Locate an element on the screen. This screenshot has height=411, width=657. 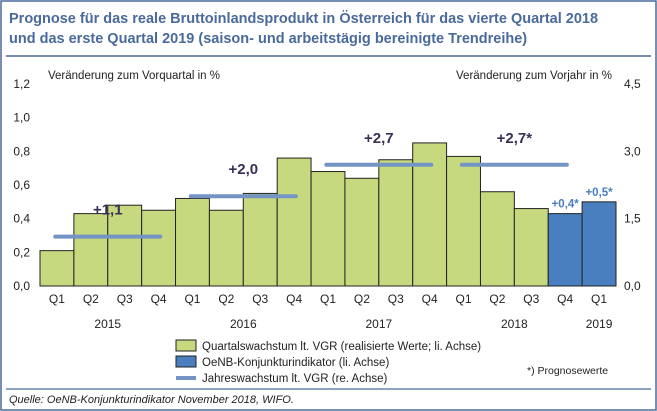
ytick-left: 0,8 is located at coordinates (21, 151).